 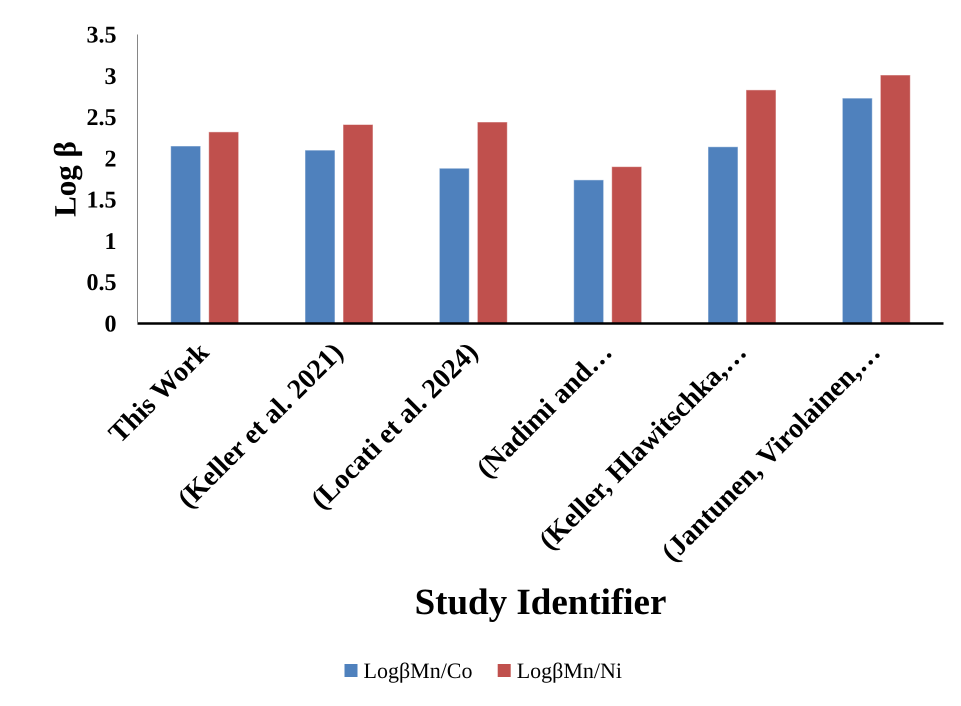 What do you see at coordinates (101, 201) in the screenshot?
I see `y-tick-label: 1.5` at bounding box center [101, 201].